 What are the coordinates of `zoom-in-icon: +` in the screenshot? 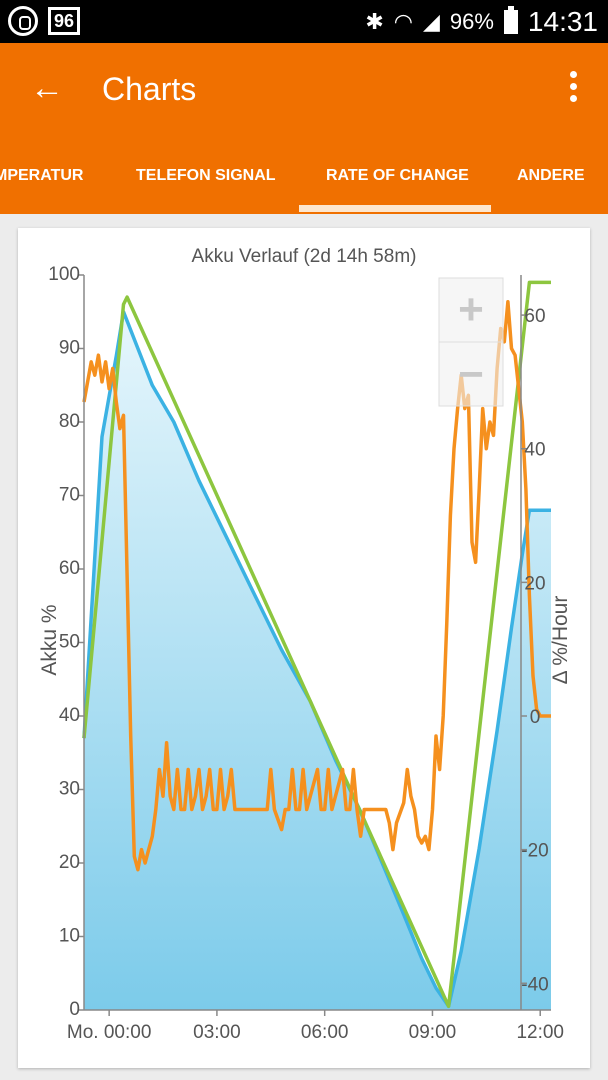 It's located at (471, 309).